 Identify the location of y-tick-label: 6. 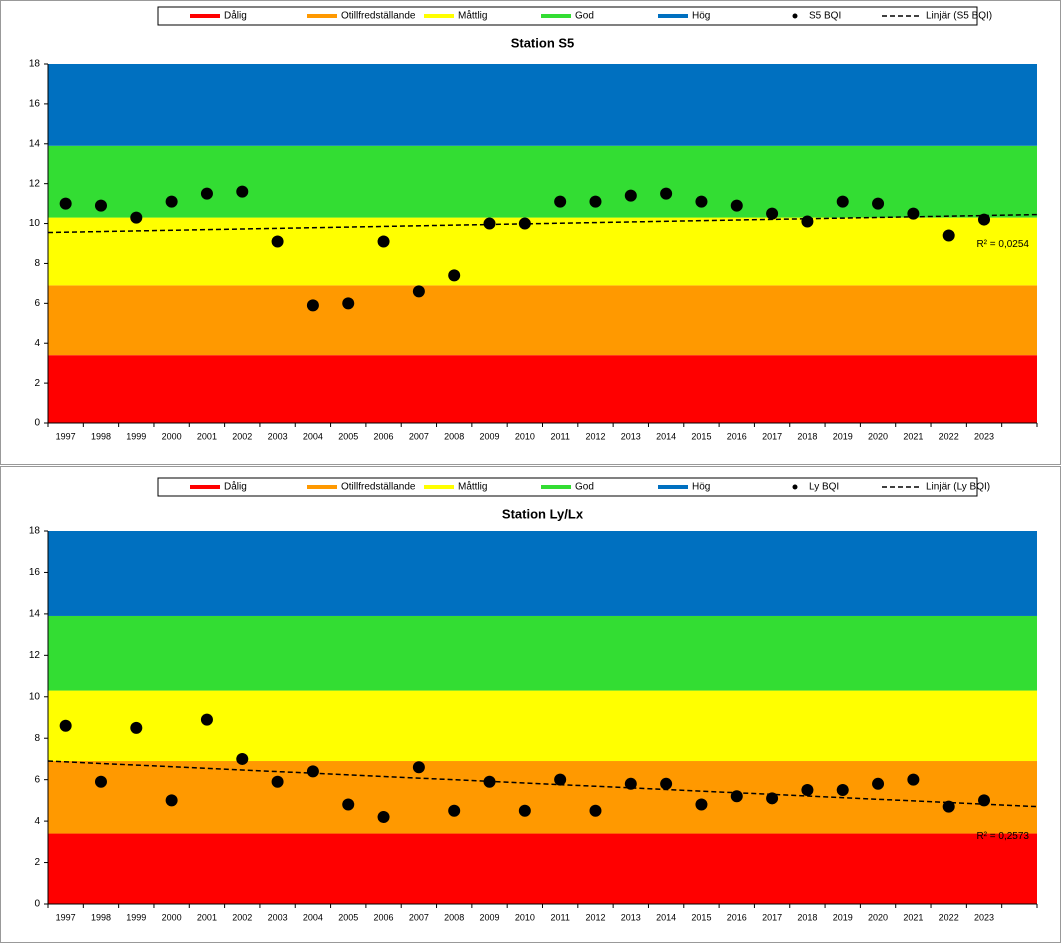
(37, 779).